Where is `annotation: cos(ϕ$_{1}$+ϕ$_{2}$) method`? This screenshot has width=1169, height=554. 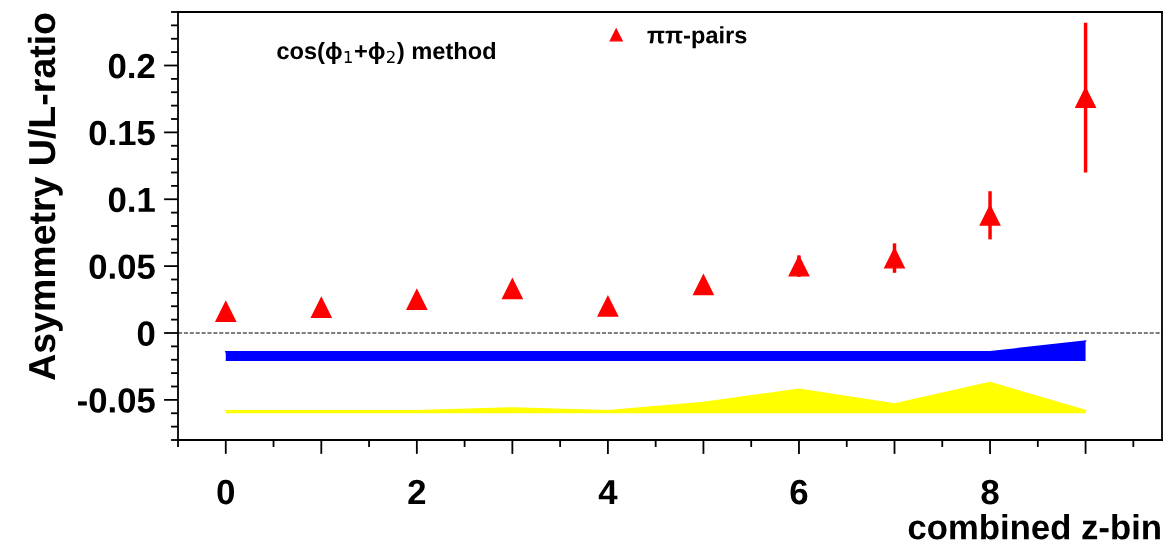
annotation: cos(ϕ$_{1}$+ϕ$_{2}$) method is located at coordinates (386, 52).